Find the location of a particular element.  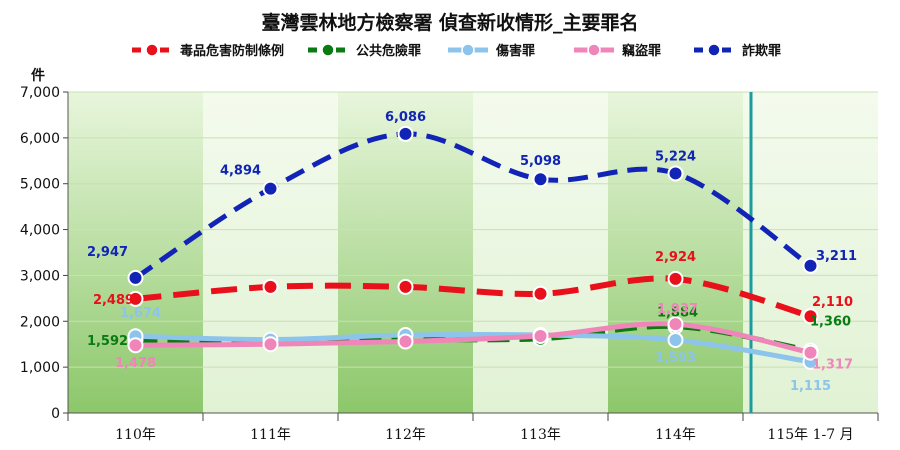

x-tick-label: 114年 is located at coordinates (675, 435).